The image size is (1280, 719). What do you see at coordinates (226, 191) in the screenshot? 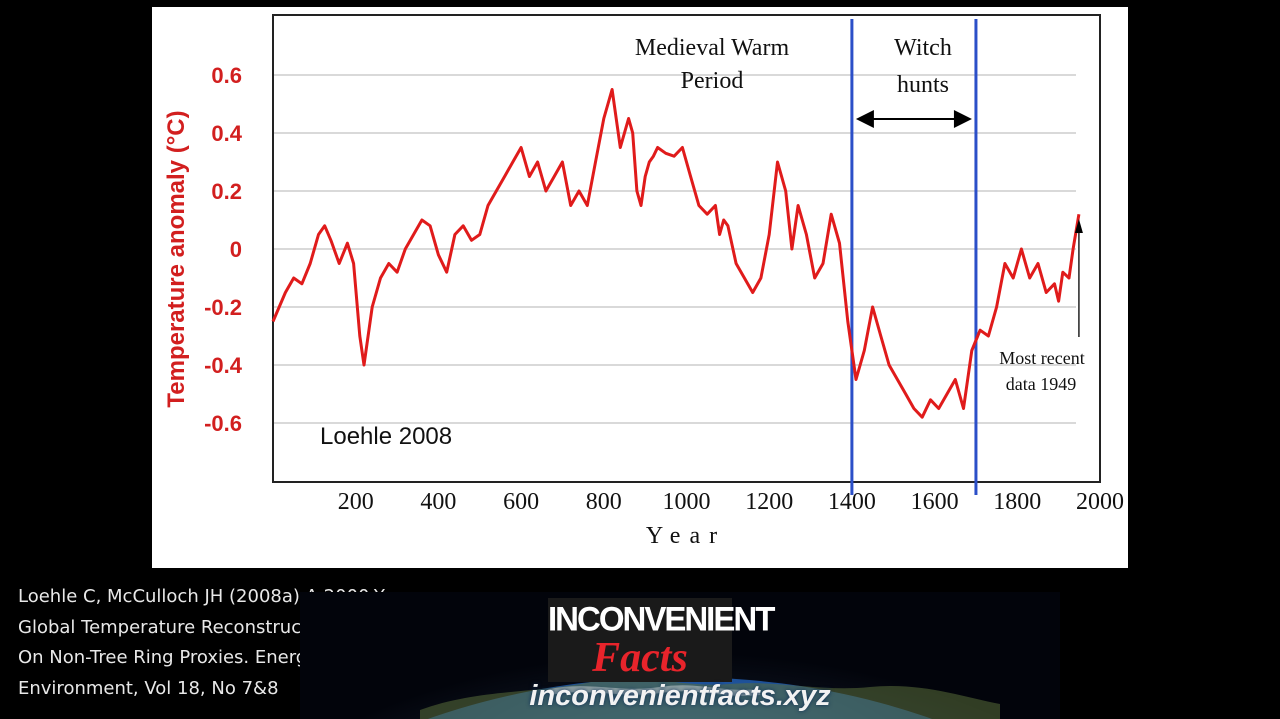
I see `y-tick-label: 0.2` at bounding box center [226, 191].